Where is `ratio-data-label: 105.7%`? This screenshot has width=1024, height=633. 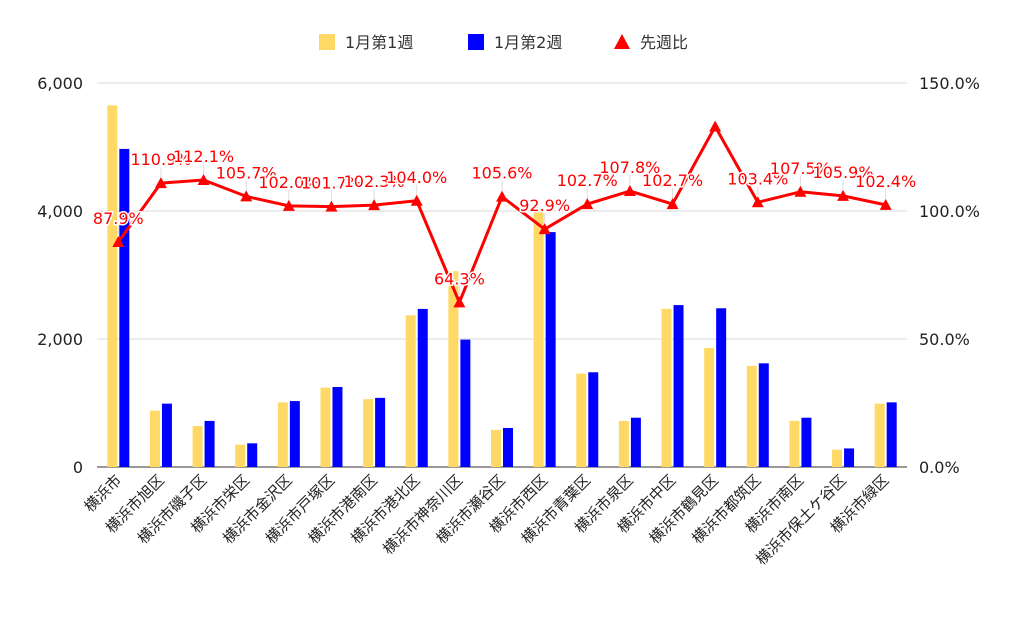
ratio-data-label: 105.7% is located at coordinates (246, 172).